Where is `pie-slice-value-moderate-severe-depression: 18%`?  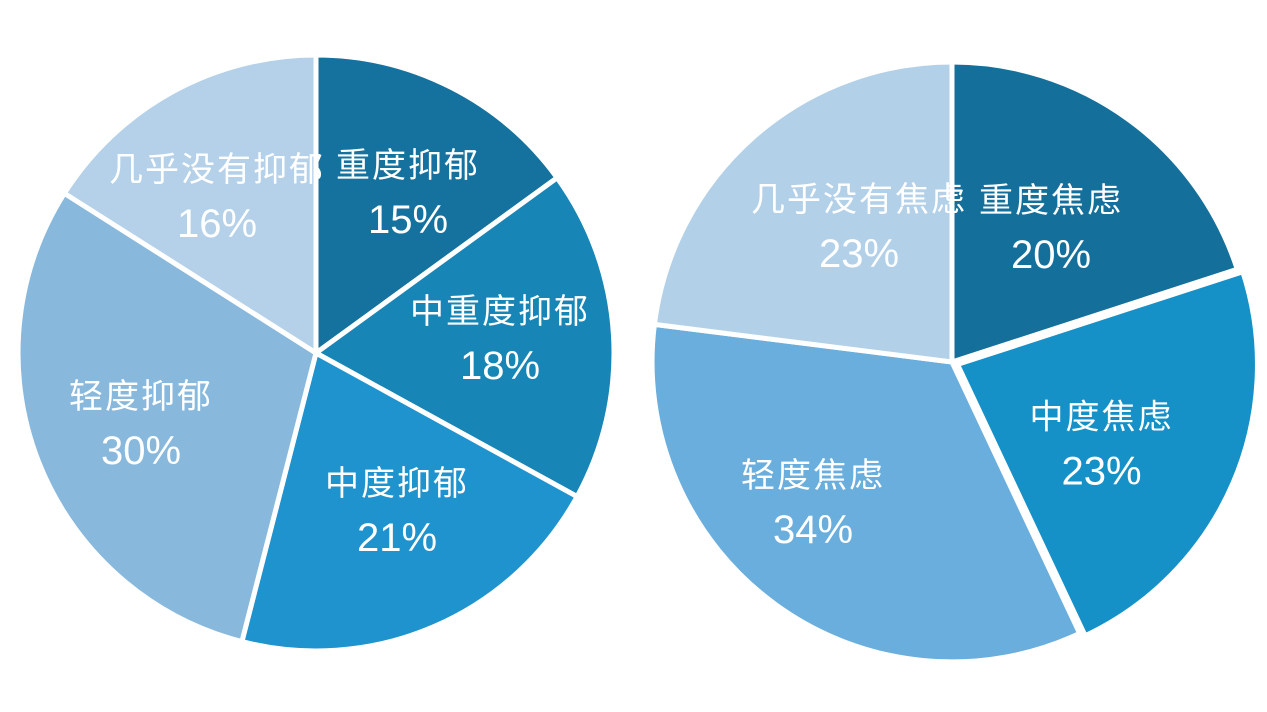
pie-slice-value-moderate-severe-depression: 18% is located at coordinates (500, 366).